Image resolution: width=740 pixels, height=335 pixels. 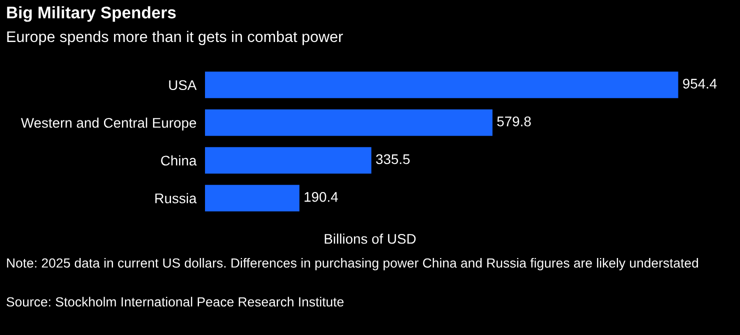 What do you see at coordinates (352, 264) in the screenshot?
I see `text: Note: 2025 data in current US dollars. Differences in purchasing power China and Russia figures are likely understated` at bounding box center [352, 264].